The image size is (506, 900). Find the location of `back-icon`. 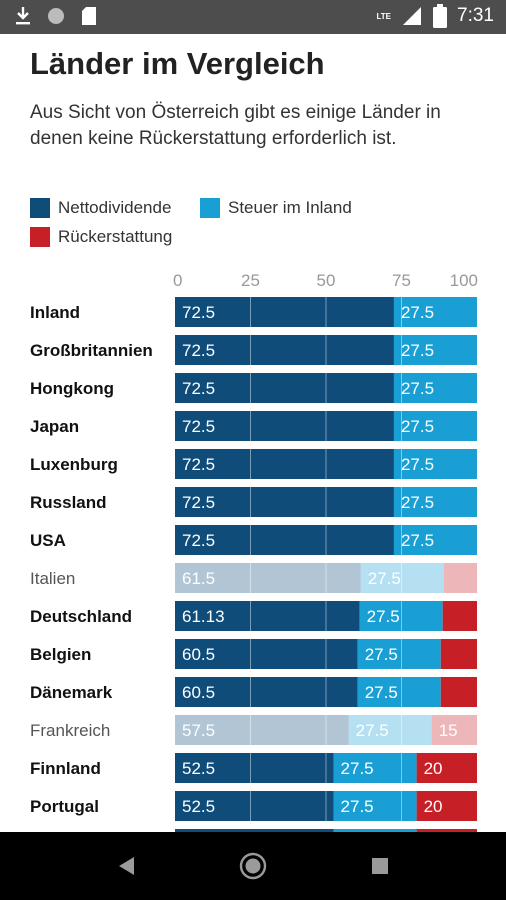

back-icon is located at coordinates (126, 866).